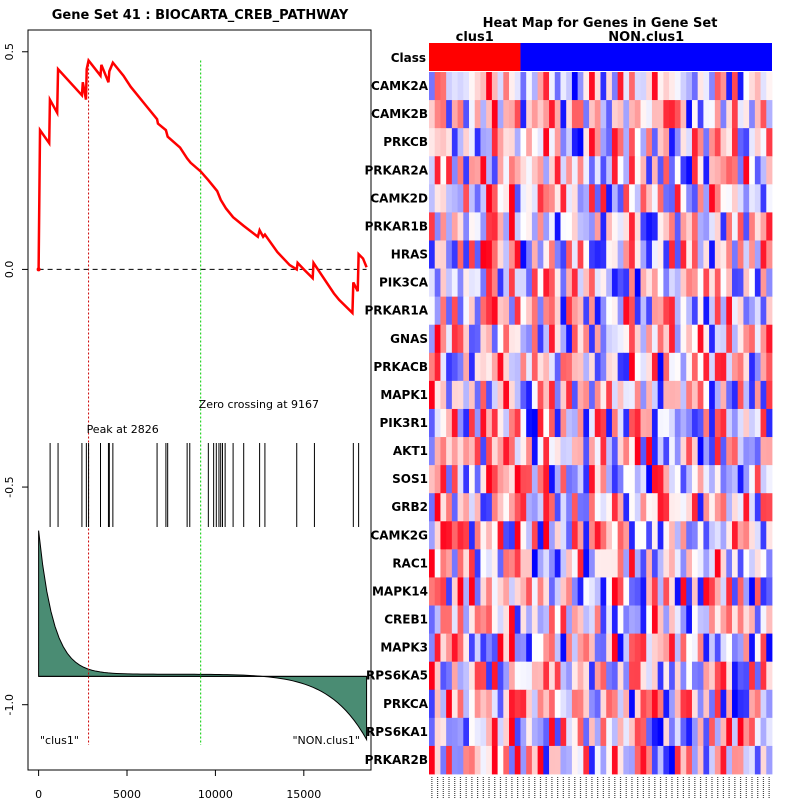  What do you see at coordinates (204, 485) in the screenshot?
I see `gene-hits` at bounding box center [204, 485].